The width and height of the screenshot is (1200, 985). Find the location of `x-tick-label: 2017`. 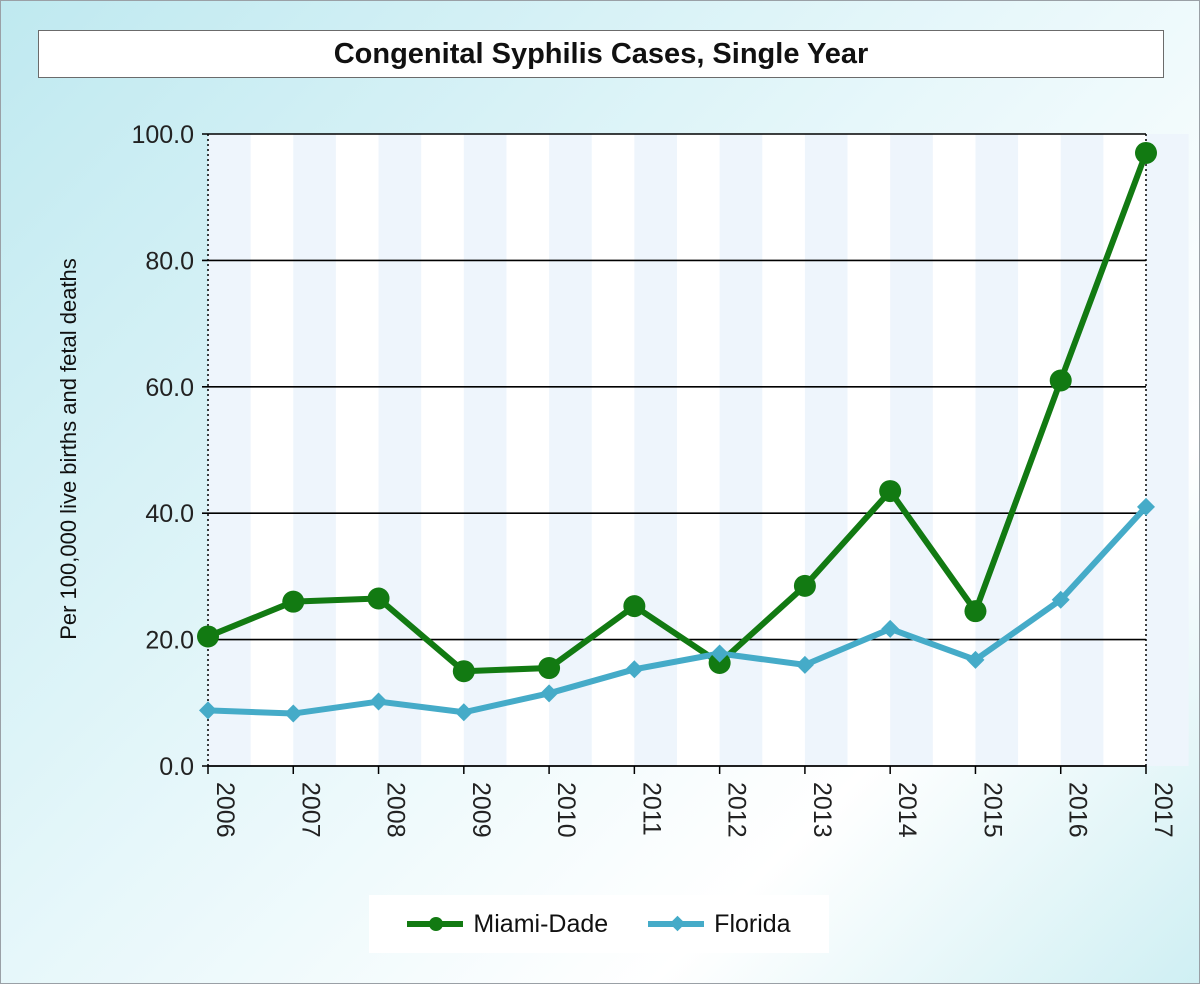

x-tick-label: 2017 is located at coordinates (1163, 810).